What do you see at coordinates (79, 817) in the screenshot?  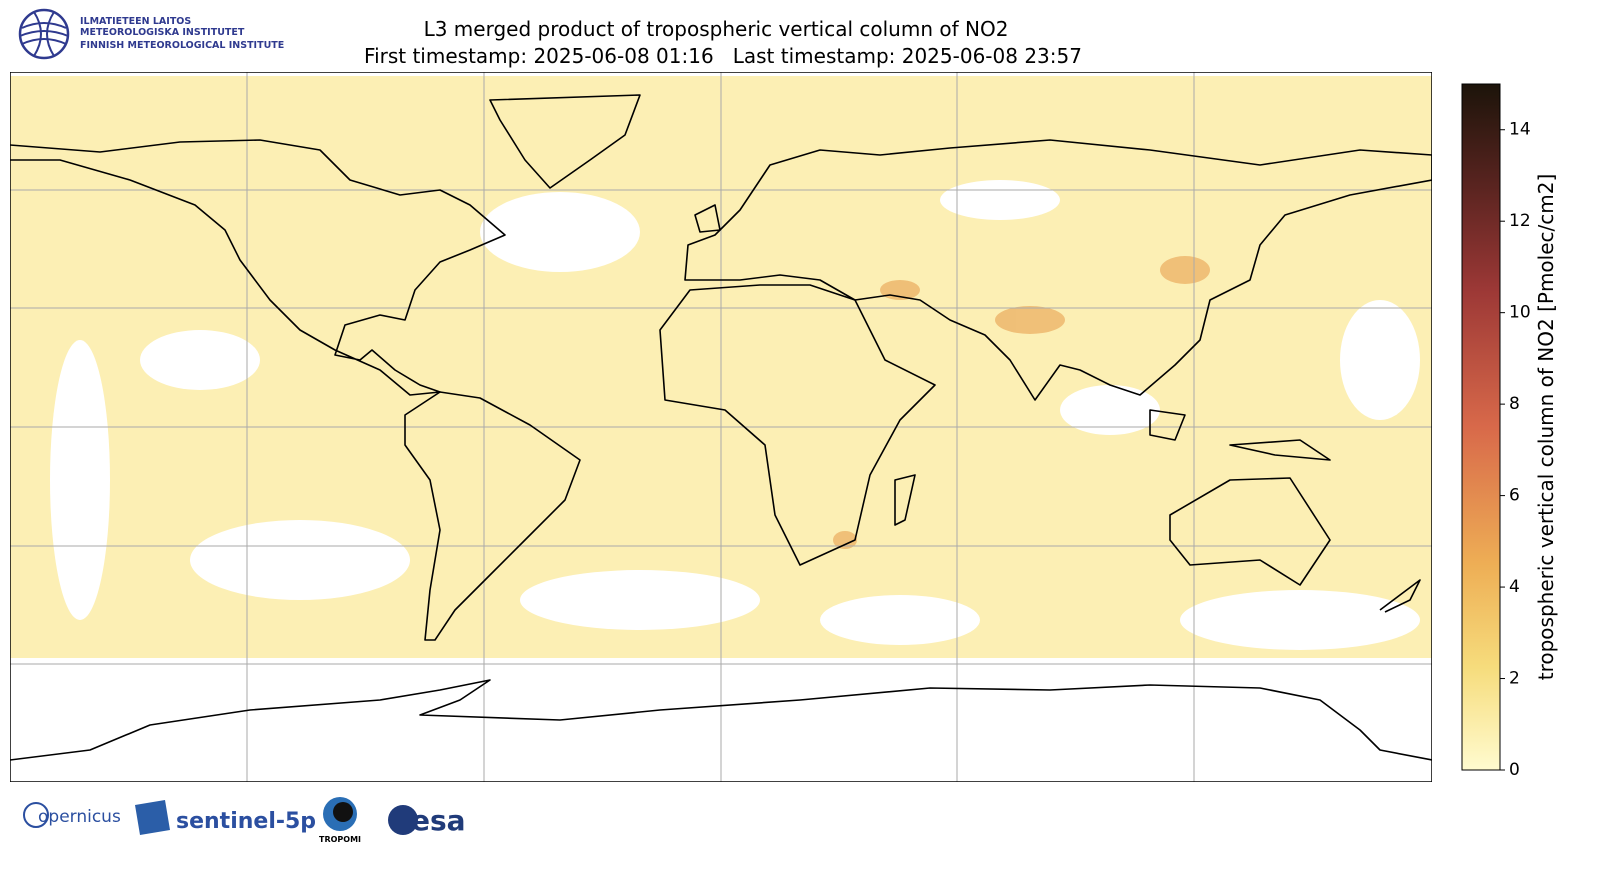 I see `copernicus-logo: opernicus` at bounding box center [79, 817].